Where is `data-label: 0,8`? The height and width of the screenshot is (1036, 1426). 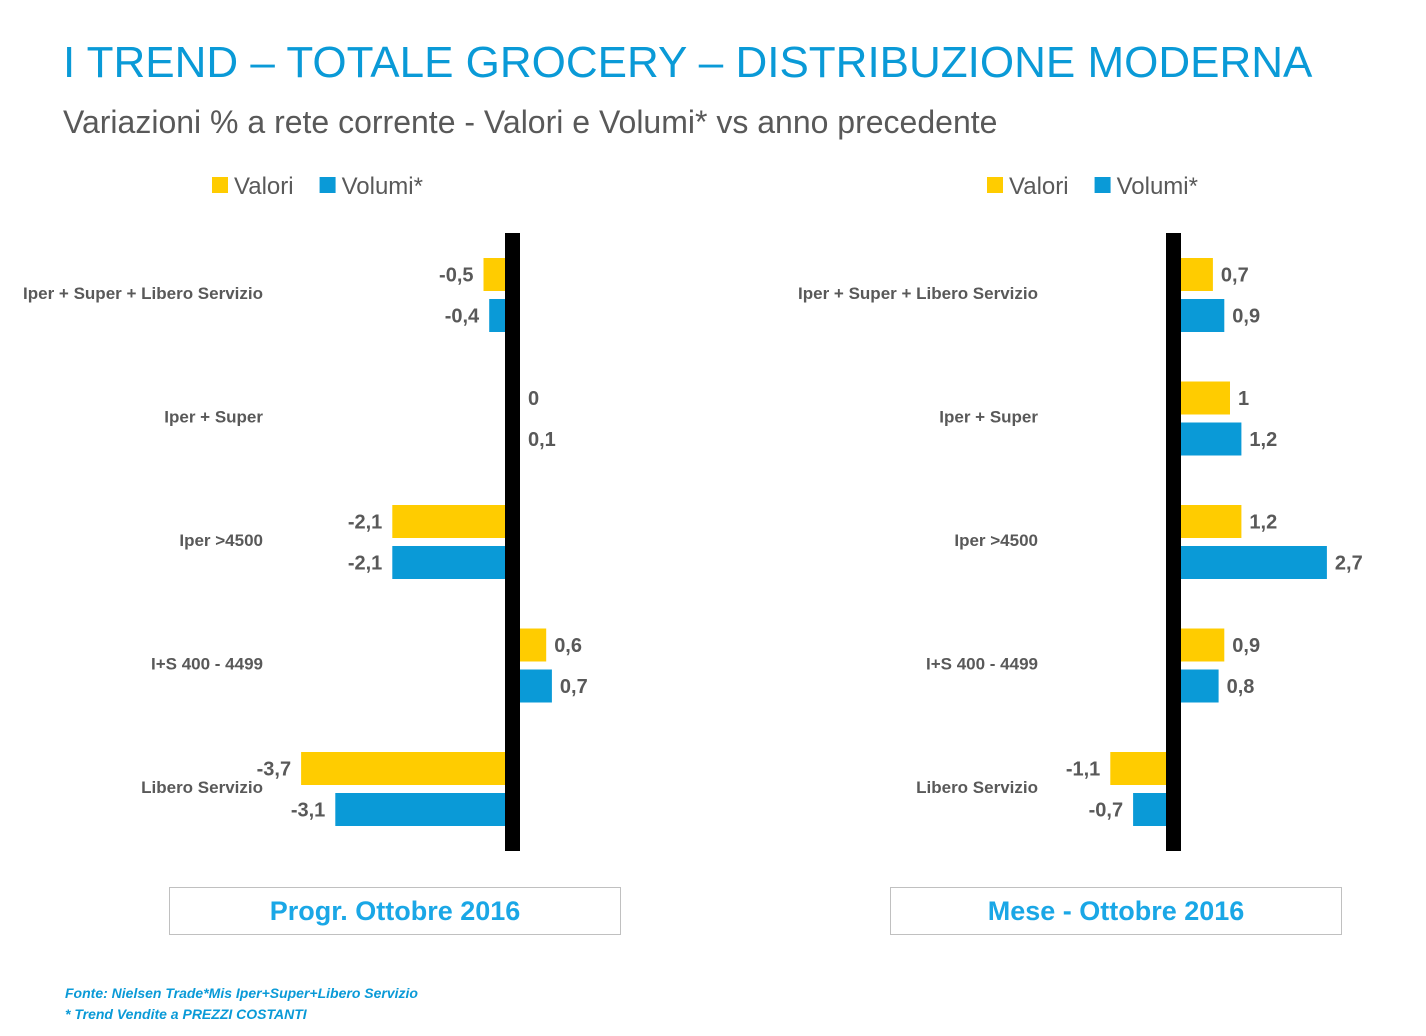
data-label: 0,8 is located at coordinates (1241, 687).